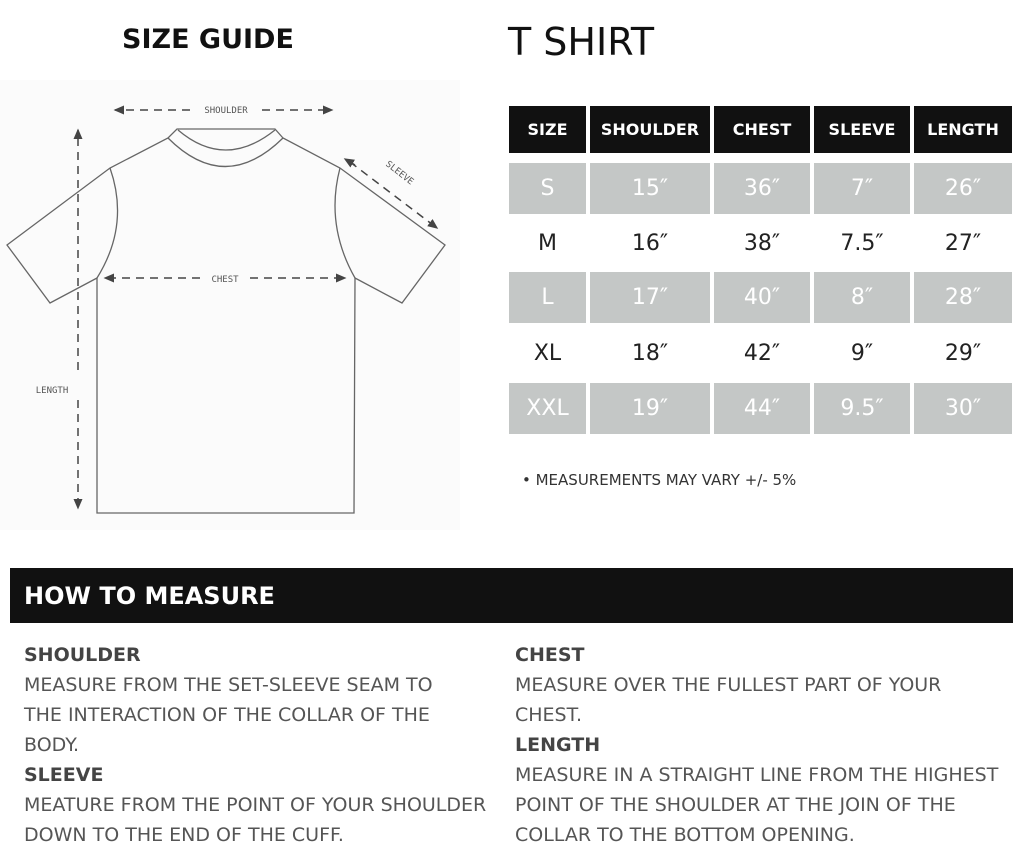  I want to click on table-cell: 28″, so click(963, 297).